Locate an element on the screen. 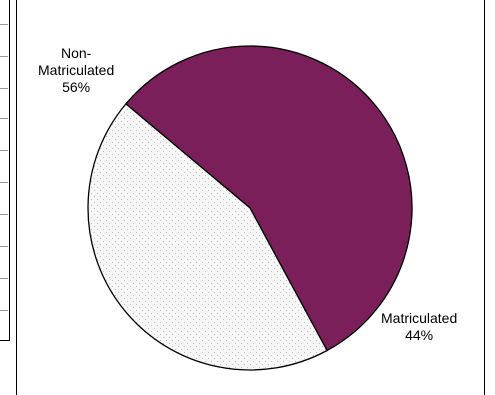 This screenshot has height=395, width=495. slice-label-name: Non- Matriculated is located at coordinates (76, 61).